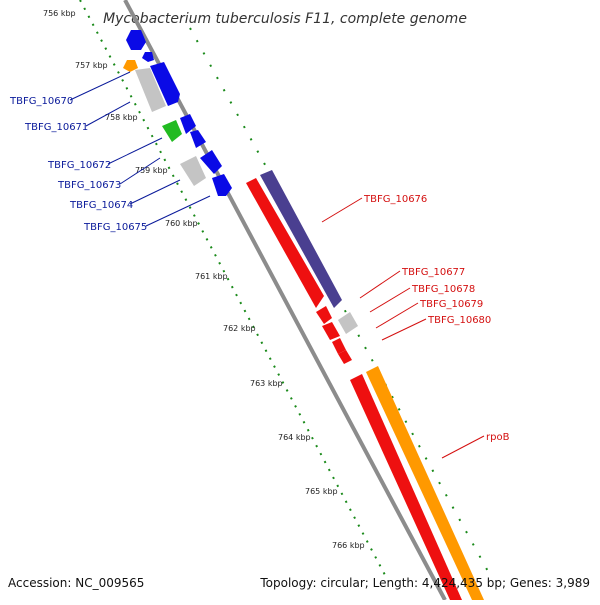 This screenshot has height=605, width=600. What do you see at coordinates (433, 272) in the screenshot?
I see `gene-label: TBFG_10677` at bounding box center [433, 272].